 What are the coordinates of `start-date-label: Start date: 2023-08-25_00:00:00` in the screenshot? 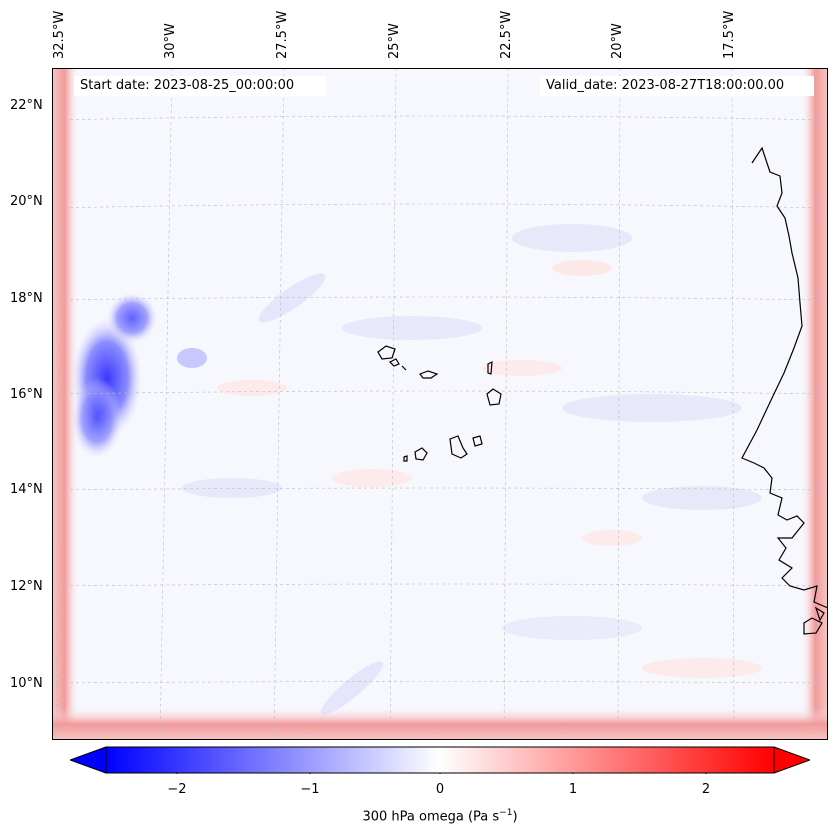 It's located at (200, 86).